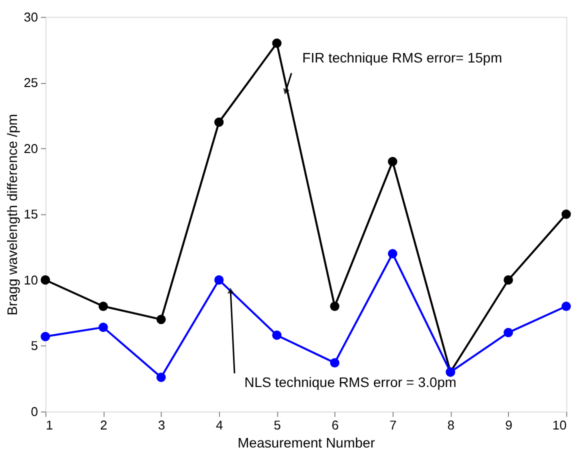  I want to click on annotation: FIR technique RMS error= 15pm, so click(402, 58).